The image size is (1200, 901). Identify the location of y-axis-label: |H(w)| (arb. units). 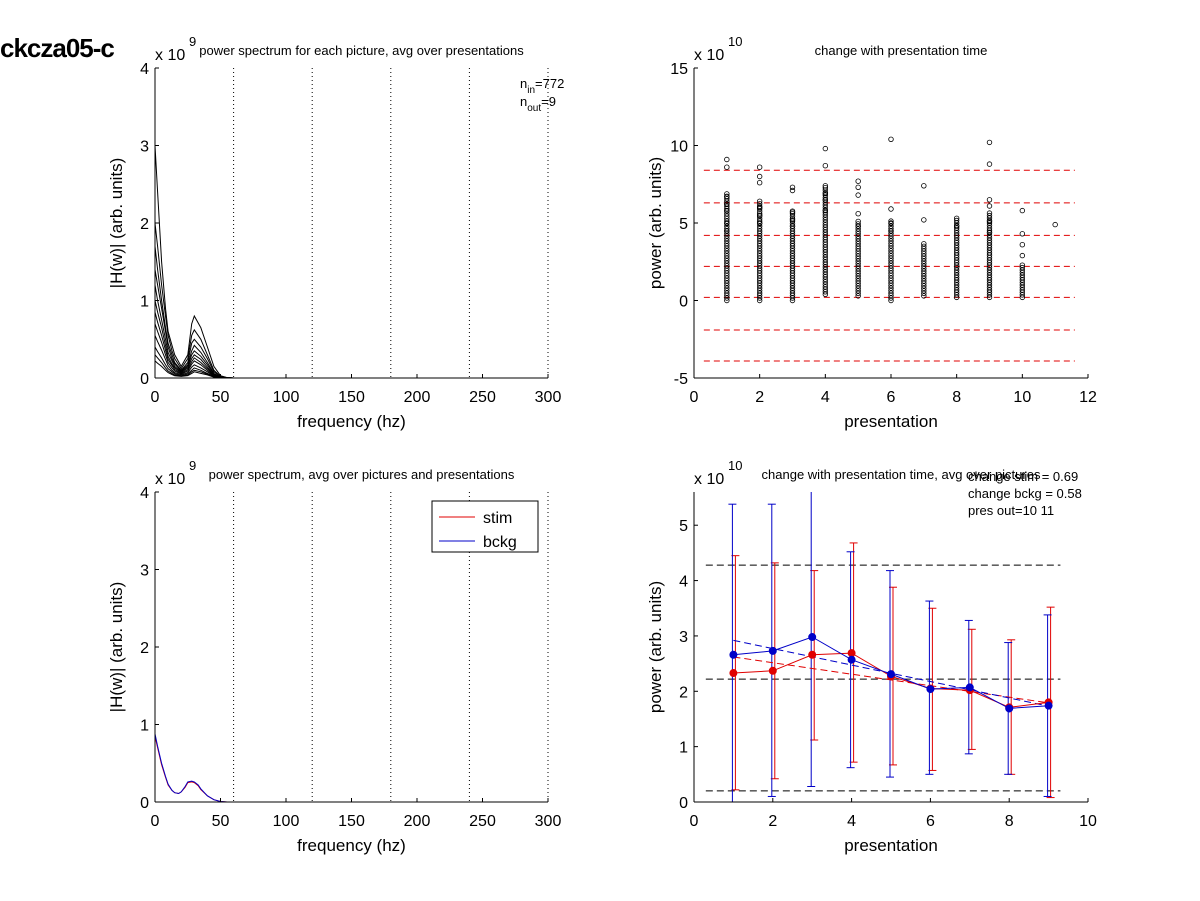
(116, 223).